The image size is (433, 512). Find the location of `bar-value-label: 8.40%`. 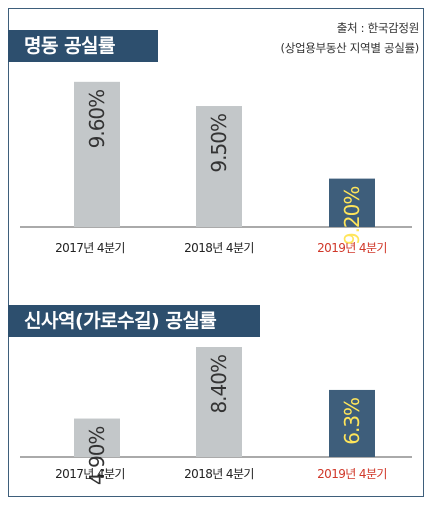

bar-value-label: 8.40% is located at coordinates (219, 384).